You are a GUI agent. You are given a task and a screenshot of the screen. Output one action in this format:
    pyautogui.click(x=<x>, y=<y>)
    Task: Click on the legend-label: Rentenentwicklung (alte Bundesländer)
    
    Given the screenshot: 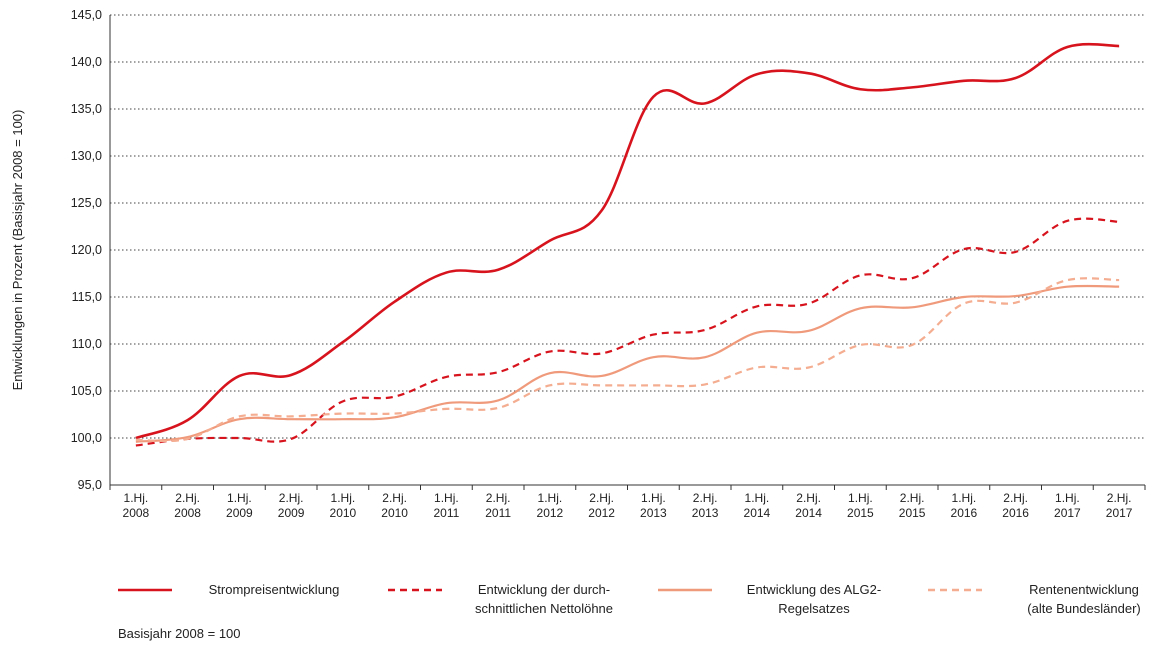 What is the action you would take?
    pyautogui.click(x=1084, y=599)
    